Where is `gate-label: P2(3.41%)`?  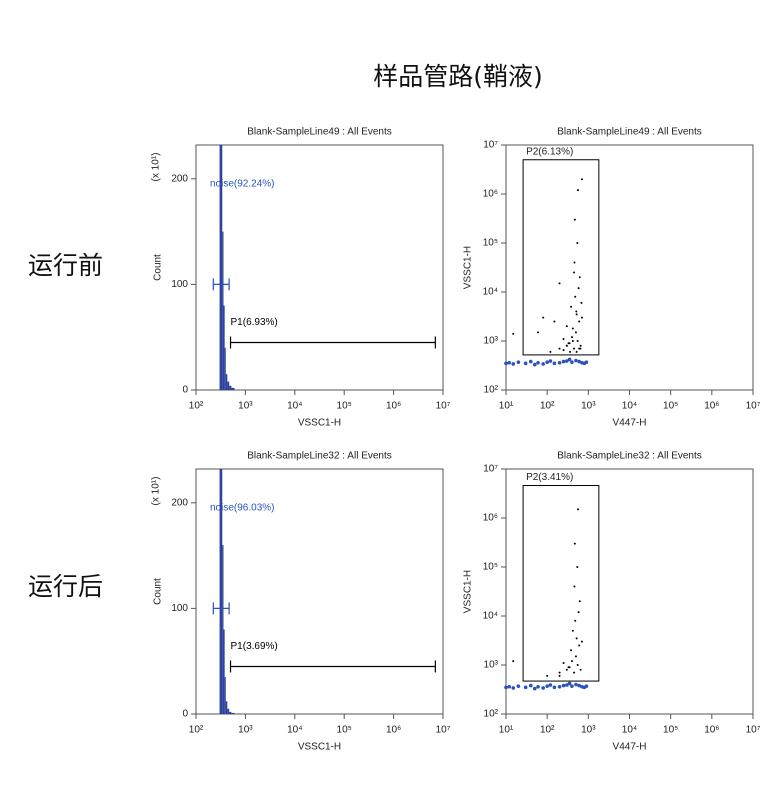
gate-label: P2(3.41%) is located at coordinates (549, 477).